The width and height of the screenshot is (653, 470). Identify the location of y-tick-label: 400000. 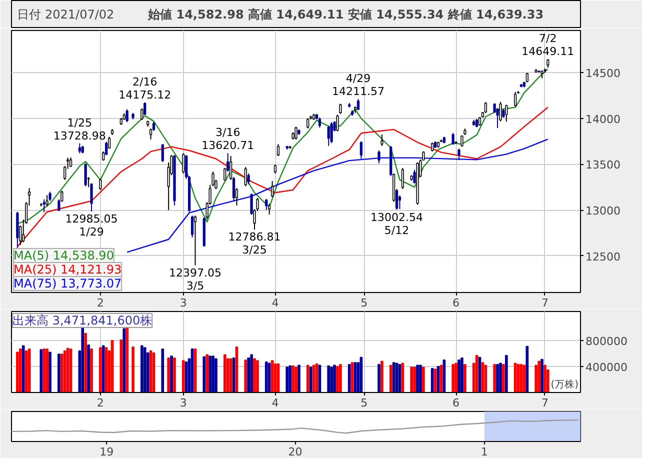
(607, 367).